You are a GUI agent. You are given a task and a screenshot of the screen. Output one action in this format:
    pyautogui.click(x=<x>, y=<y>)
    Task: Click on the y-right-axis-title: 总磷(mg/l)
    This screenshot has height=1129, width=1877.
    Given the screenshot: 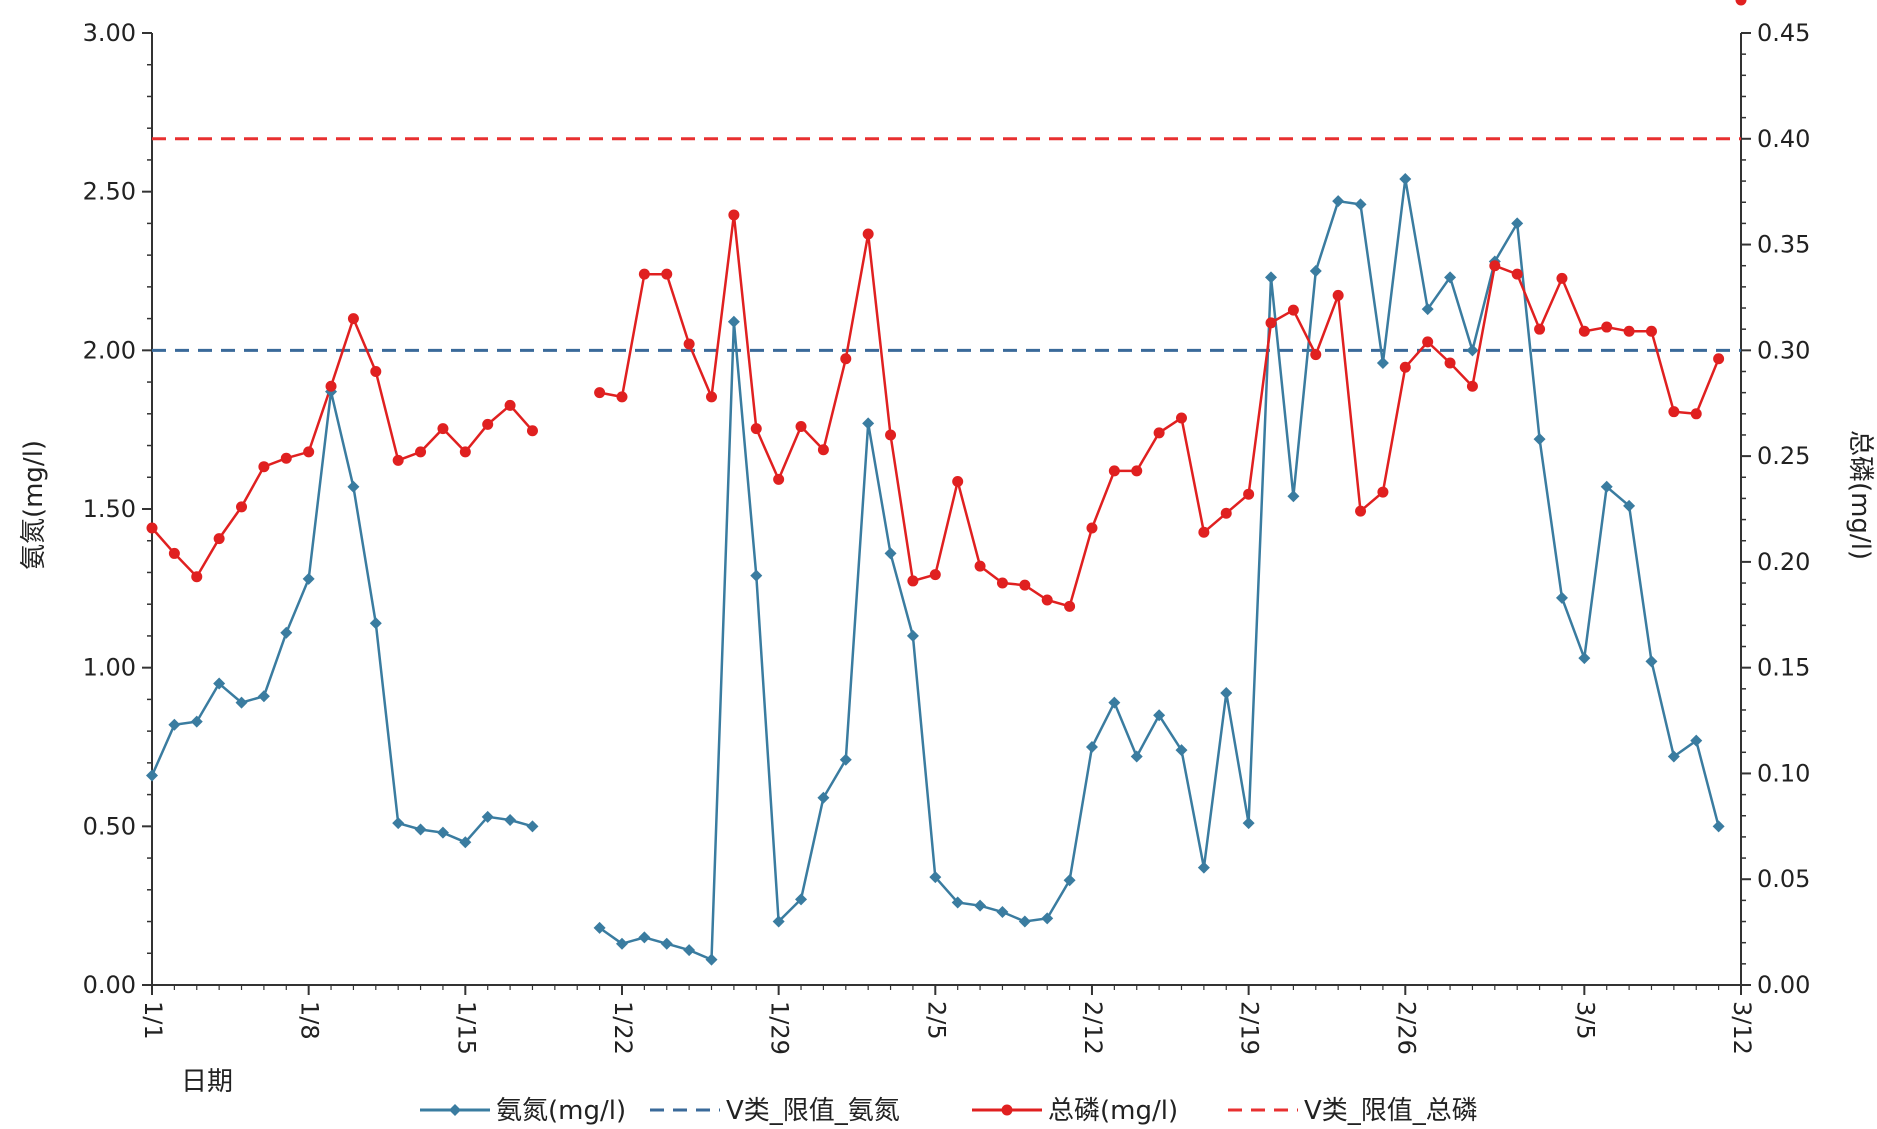 What is the action you would take?
    pyautogui.click(x=1860, y=495)
    